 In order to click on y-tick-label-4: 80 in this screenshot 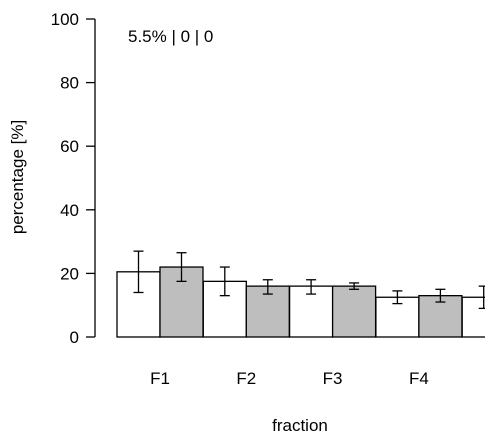, I will do `click(69, 83)`.